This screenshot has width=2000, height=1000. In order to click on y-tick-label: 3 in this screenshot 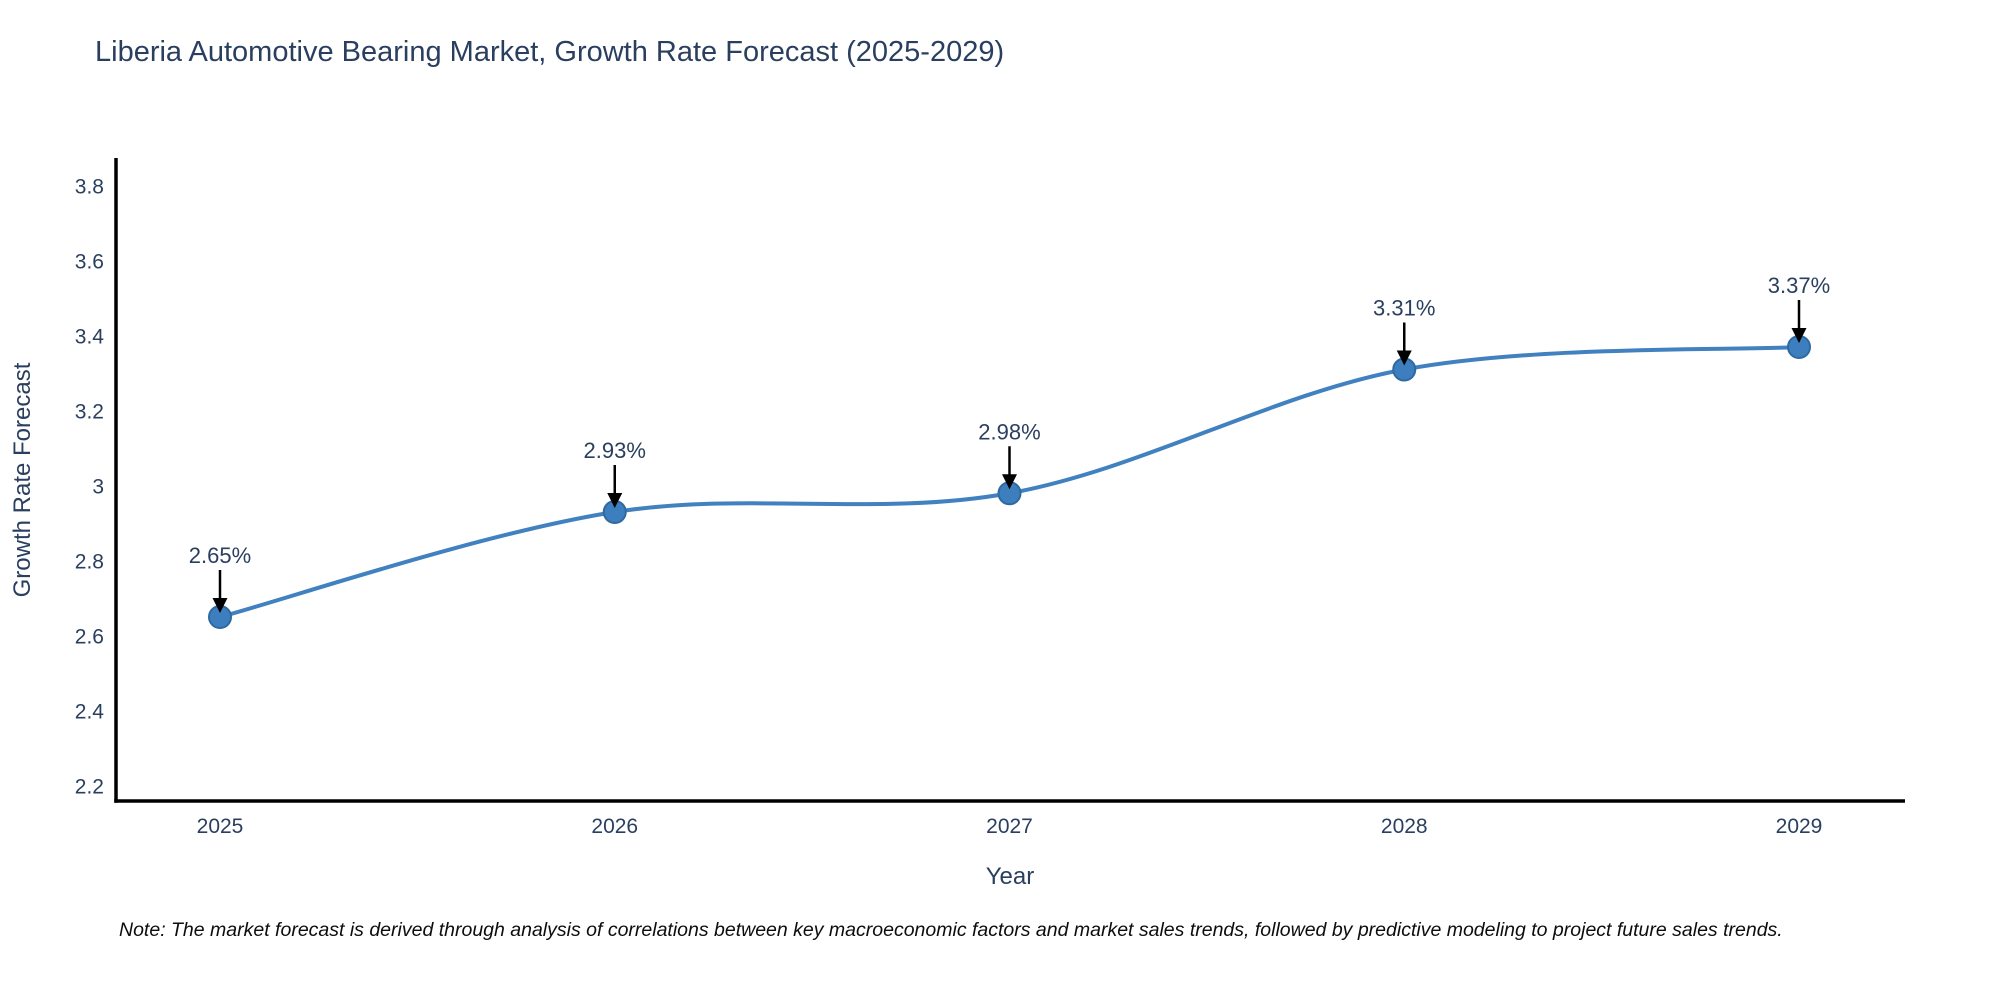, I will do `click(98, 486)`.